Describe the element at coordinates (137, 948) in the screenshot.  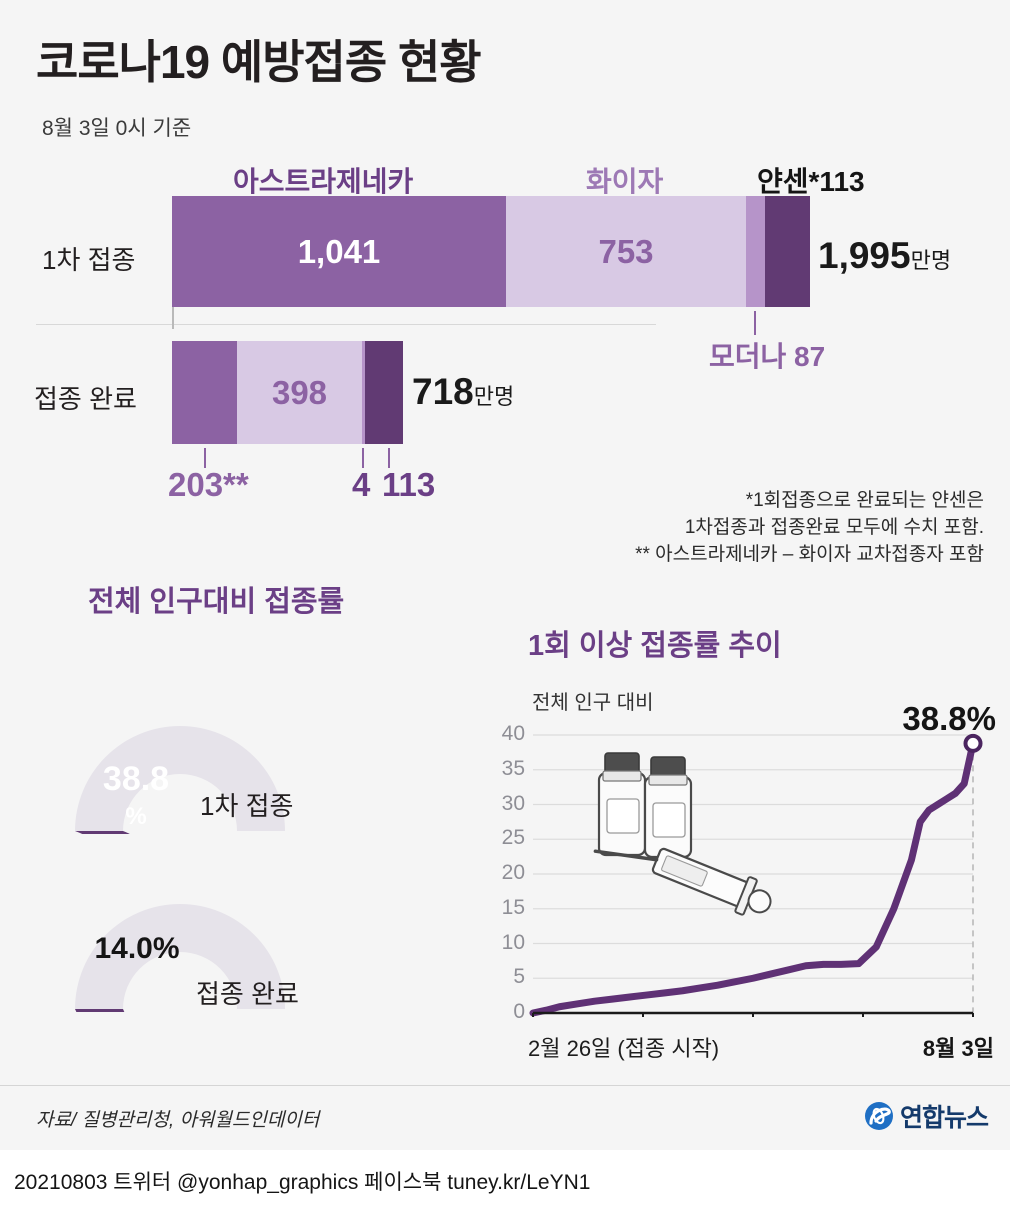
I see `gauge-fully-vaccinated-value: 14.0%` at that location.